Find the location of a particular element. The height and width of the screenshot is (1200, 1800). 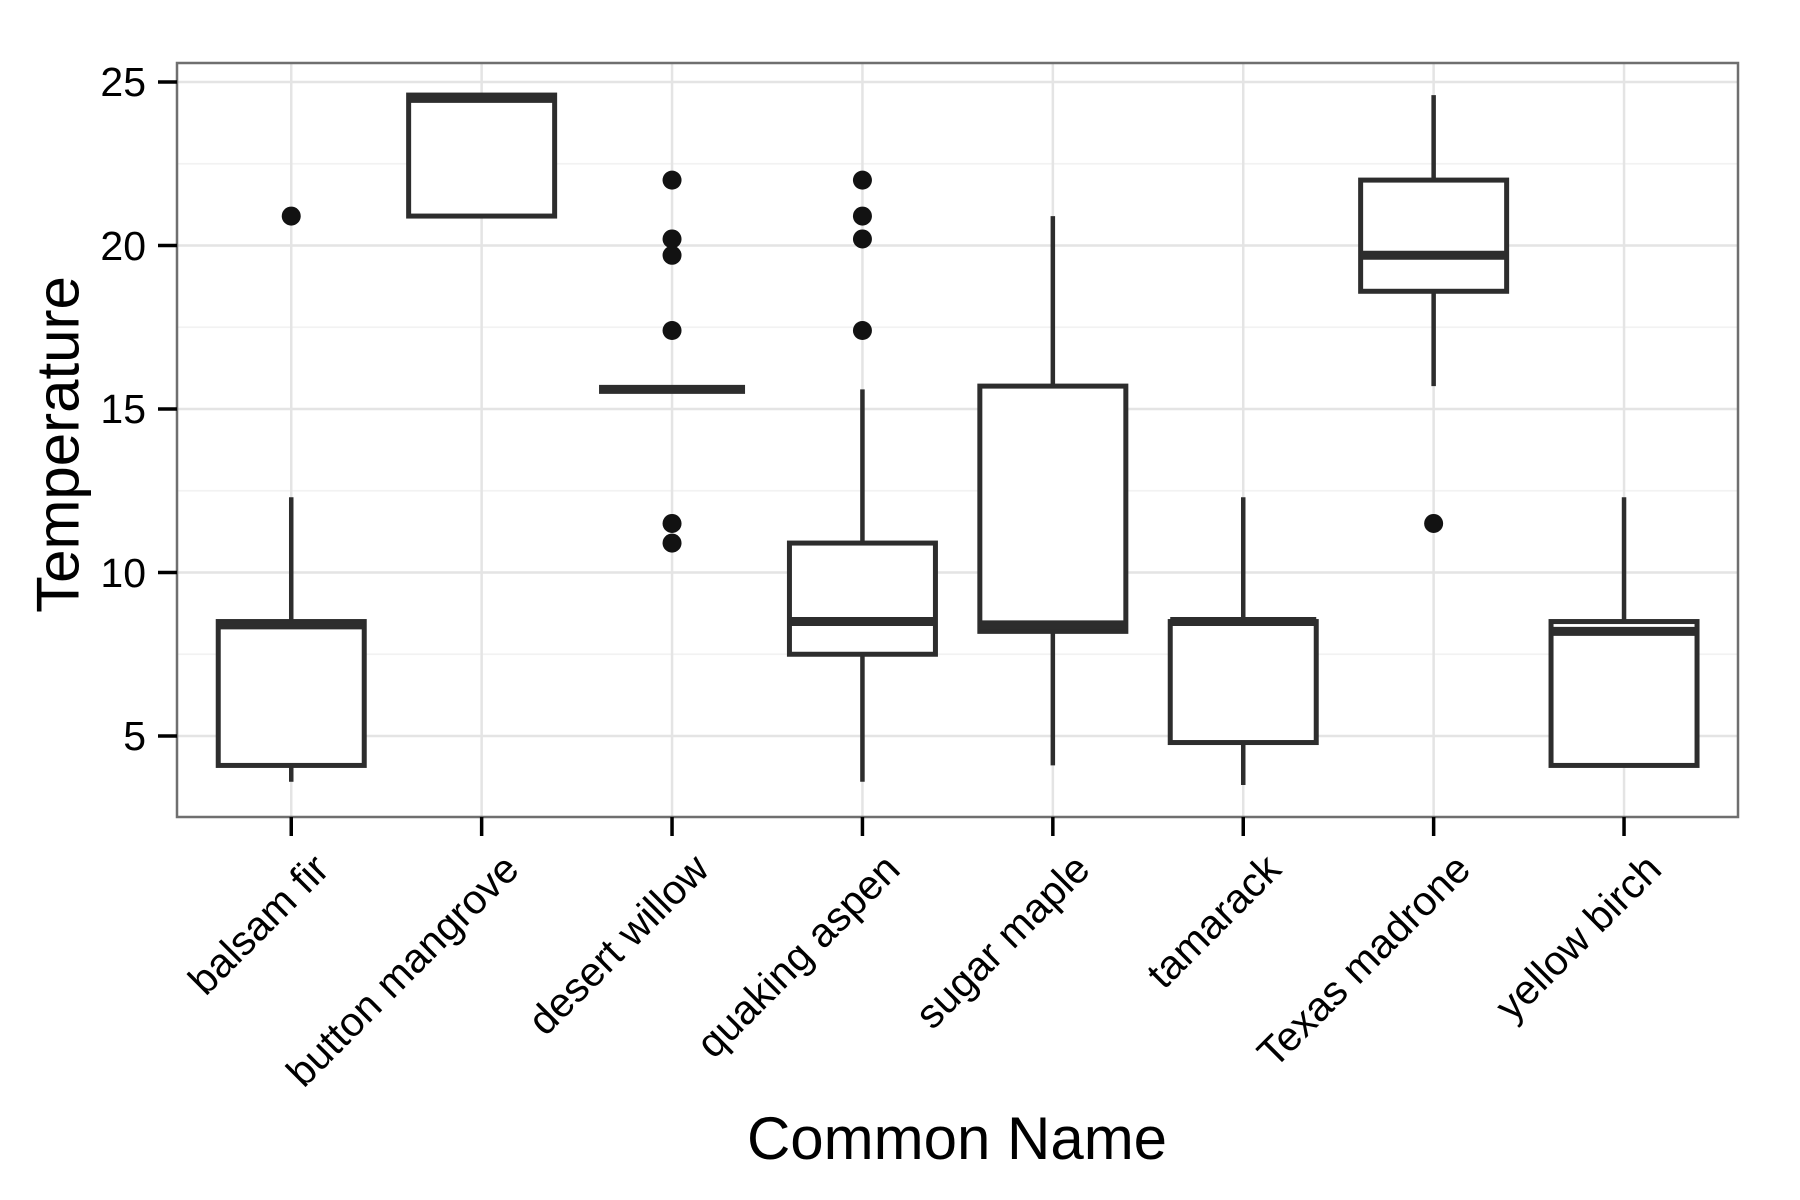

box-sugar-maple is located at coordinates (1053, 508).